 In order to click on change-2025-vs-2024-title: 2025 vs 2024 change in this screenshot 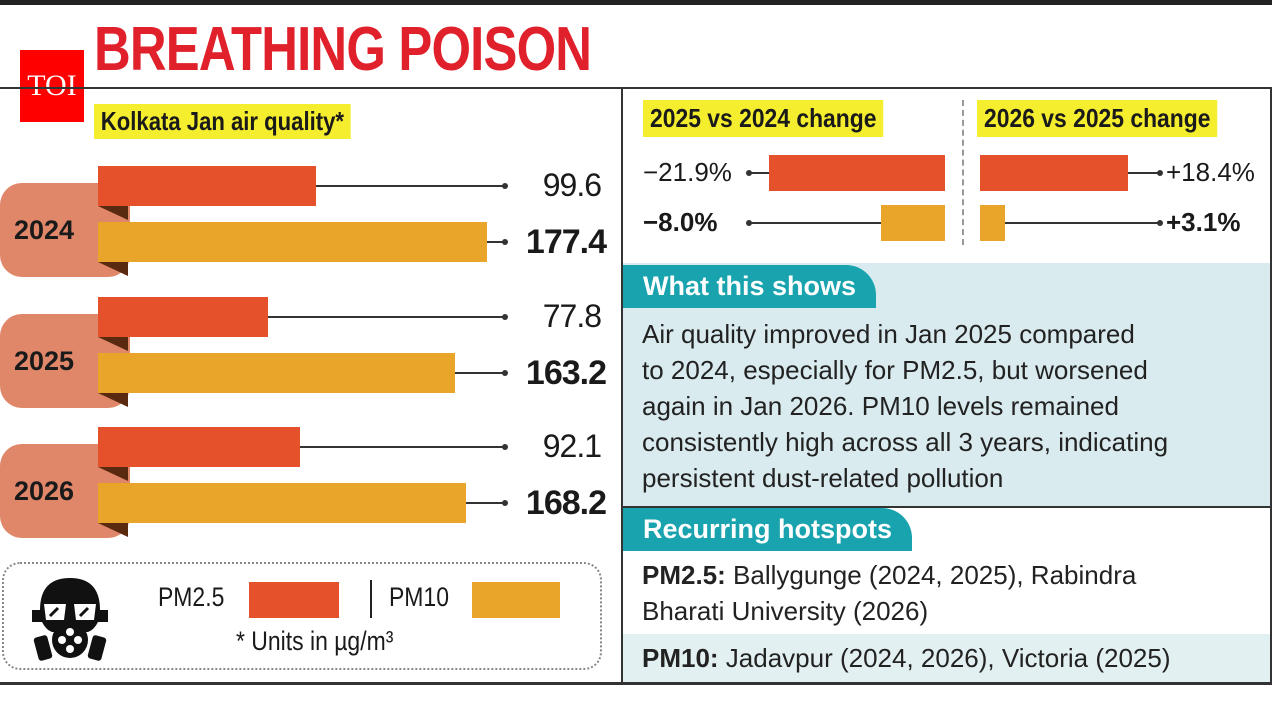, I will do `click(763, 118)`.